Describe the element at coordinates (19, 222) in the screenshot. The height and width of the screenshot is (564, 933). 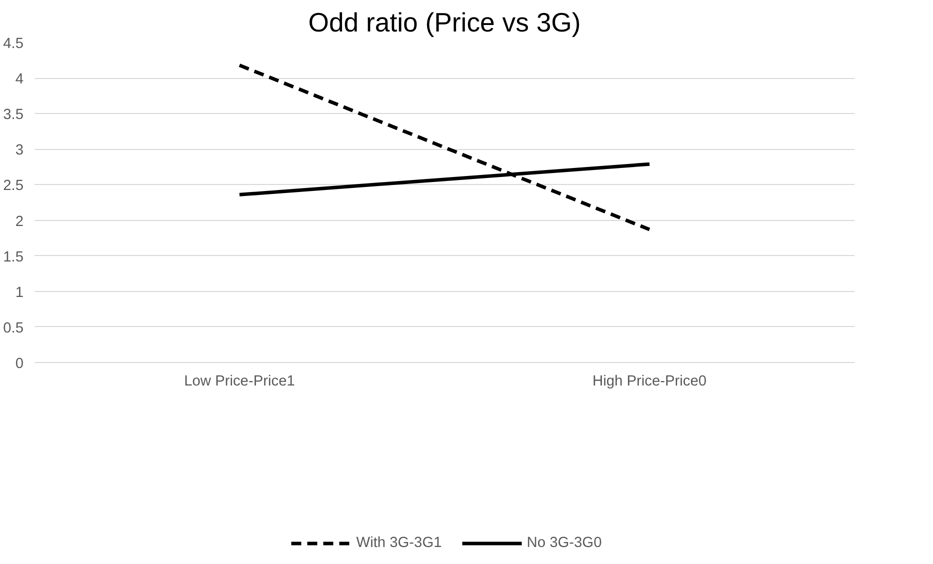
I see `y-tick-label: 2` at that location.